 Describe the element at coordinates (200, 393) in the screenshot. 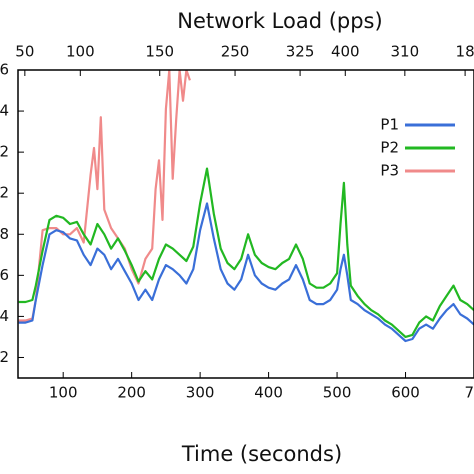

I see `x-tick-label: 300` at that location.